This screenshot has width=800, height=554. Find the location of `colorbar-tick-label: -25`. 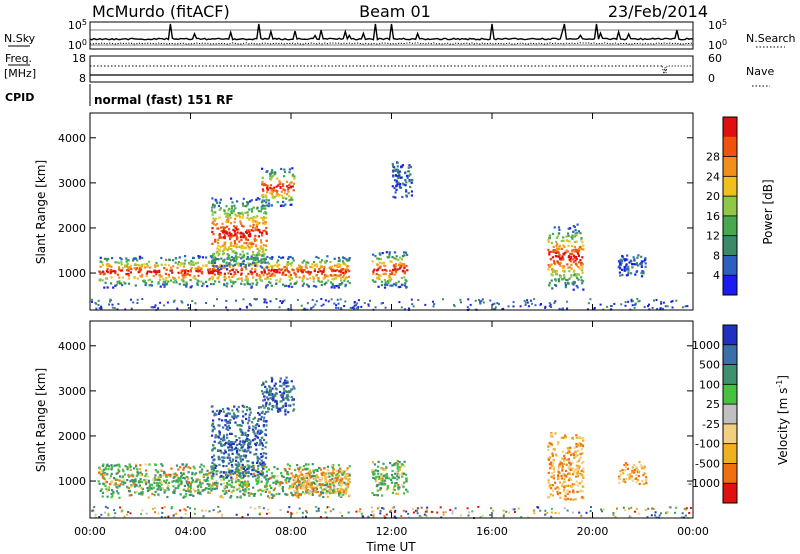

colorbar-tick-label: -25 is located at coordinates (711, 424).